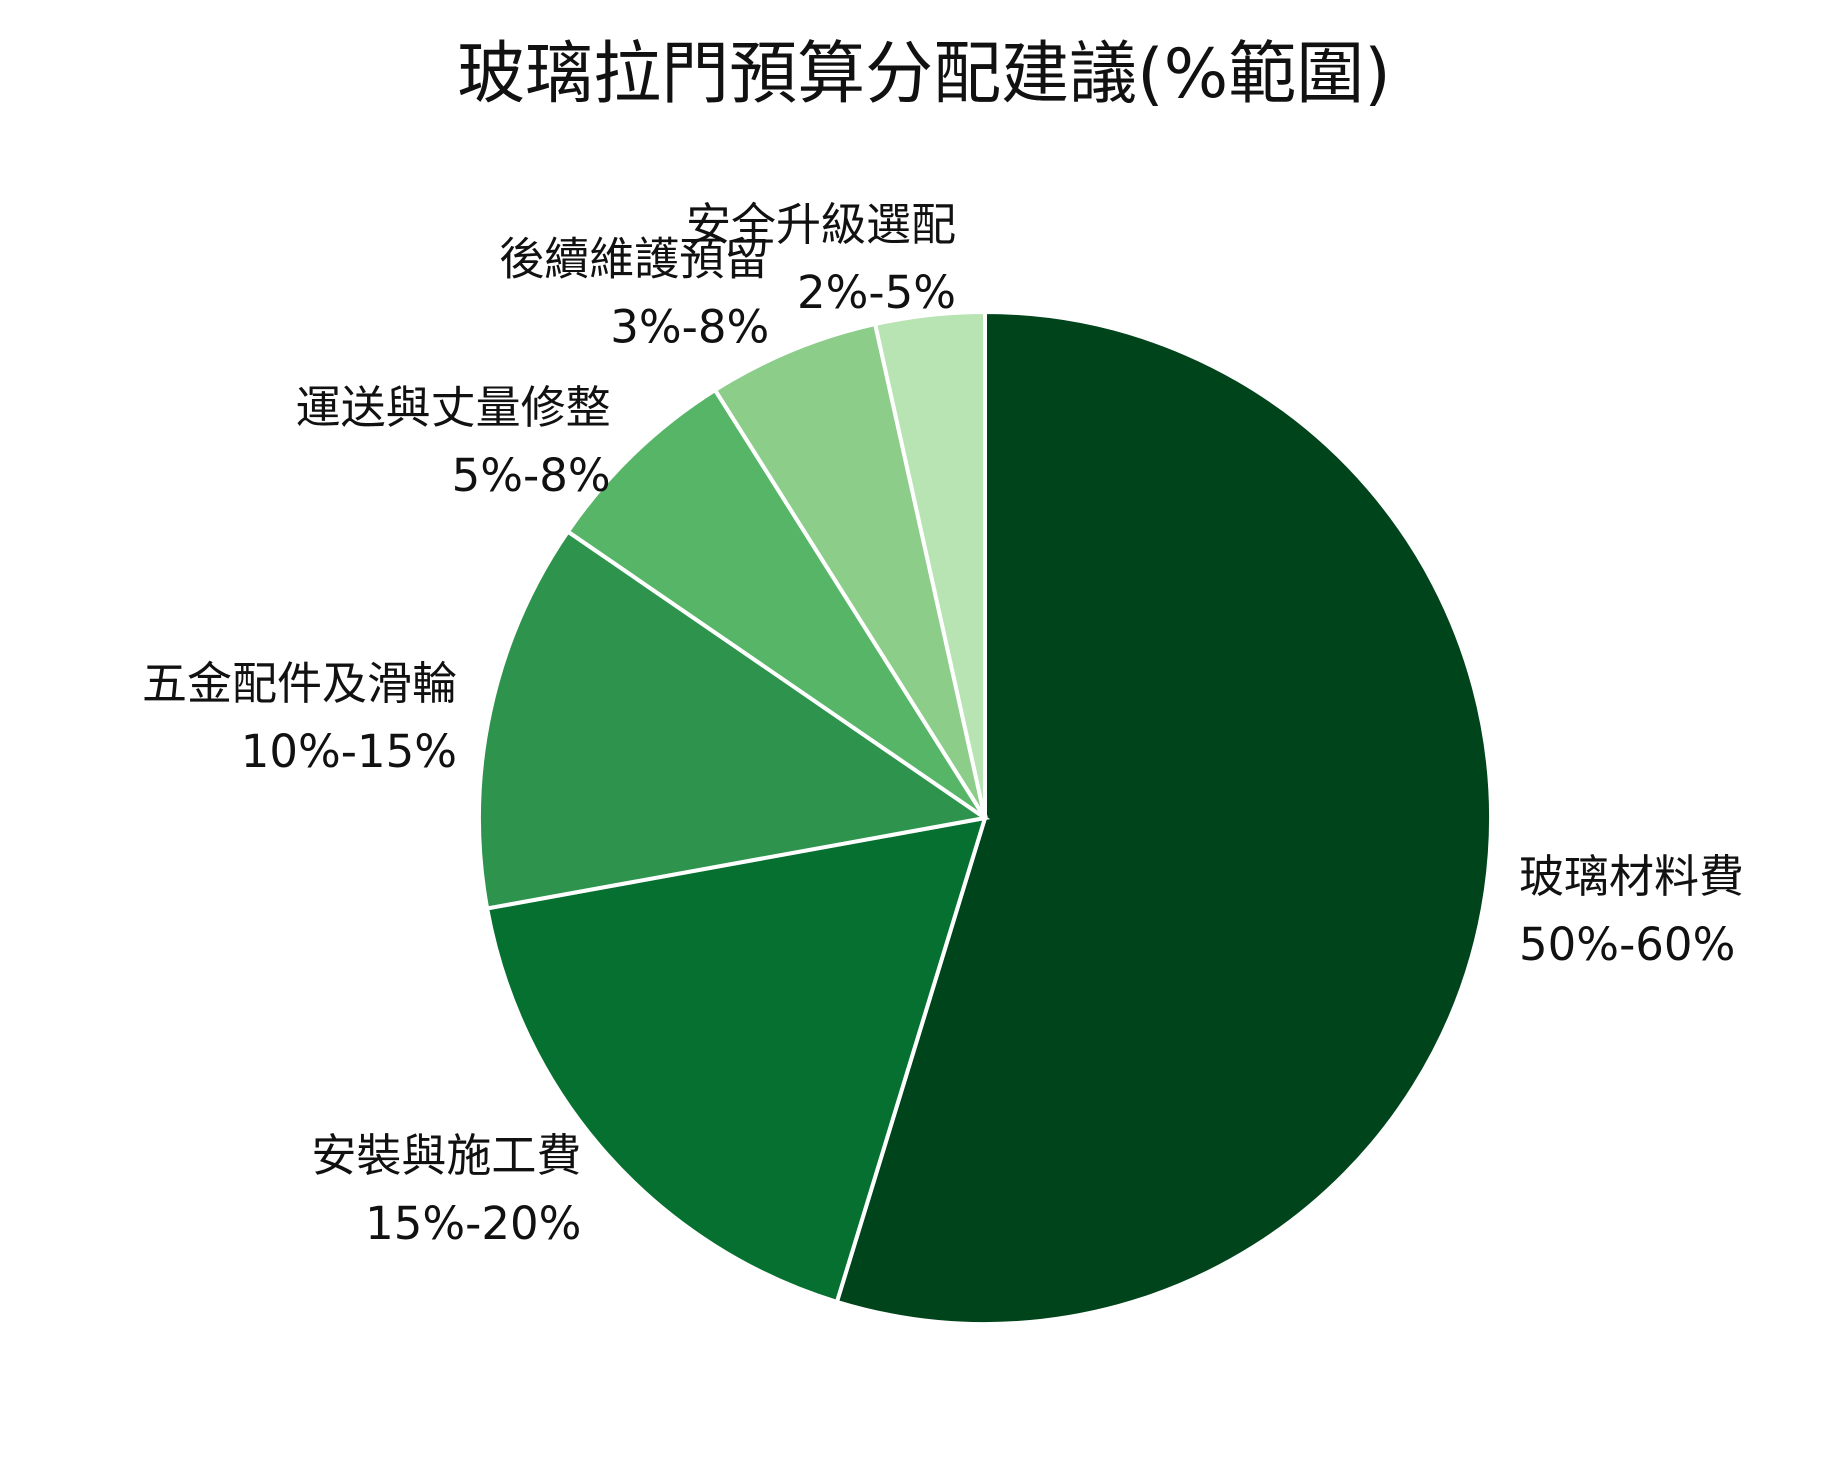  What do you see at coordinates (349, 751) in the screenshot?
I see `slice-label-range: 10%-15%` at bounding box center [349, 751].